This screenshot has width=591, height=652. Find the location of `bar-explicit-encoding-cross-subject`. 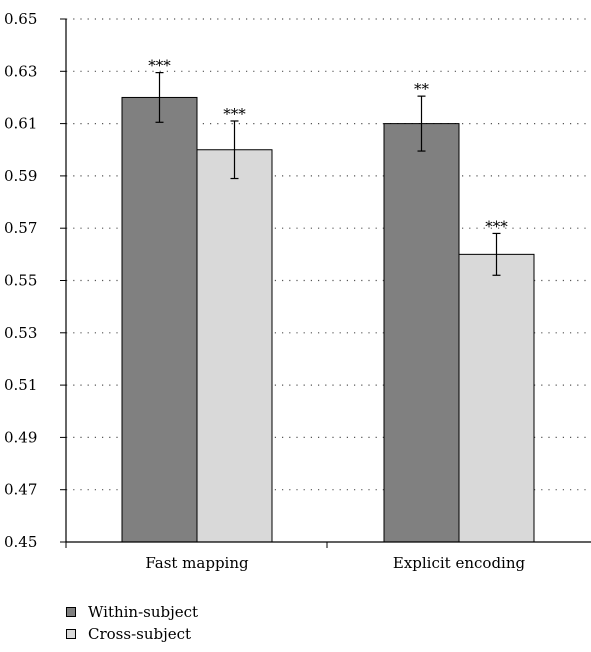

bar-explicit-encoding-cross-subject is located at coordinates (496, 398).